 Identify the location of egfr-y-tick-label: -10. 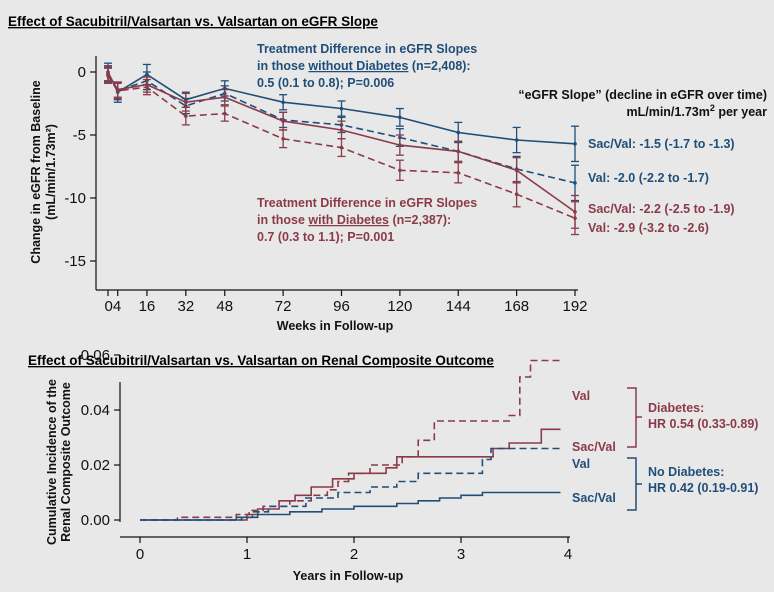
(75, 198).